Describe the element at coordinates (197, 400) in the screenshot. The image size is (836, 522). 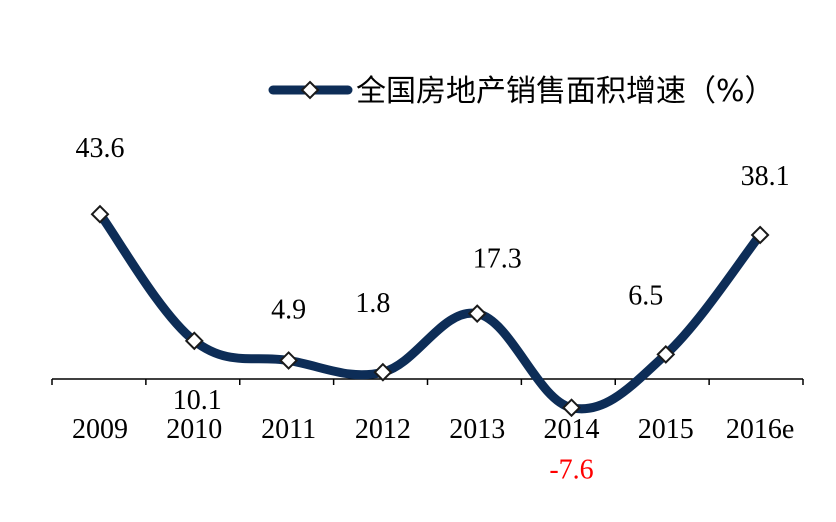
I see `data-label-2010: 10.1` at that location.